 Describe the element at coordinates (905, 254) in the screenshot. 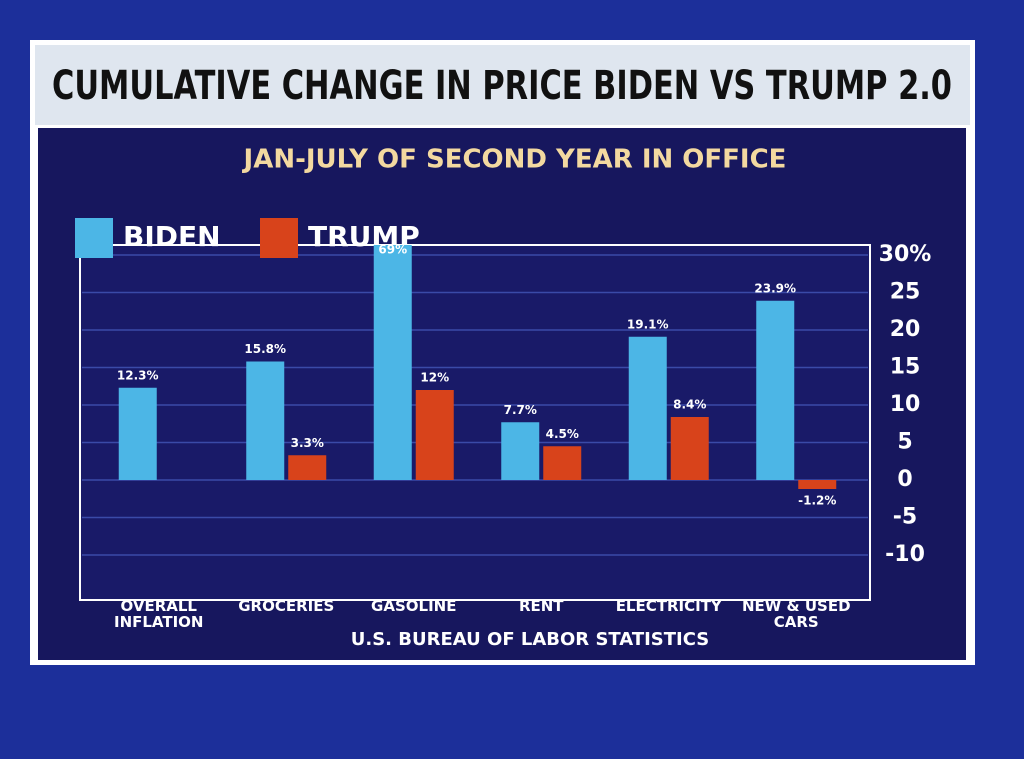

I see `y-tick-label: 30%` at that location.